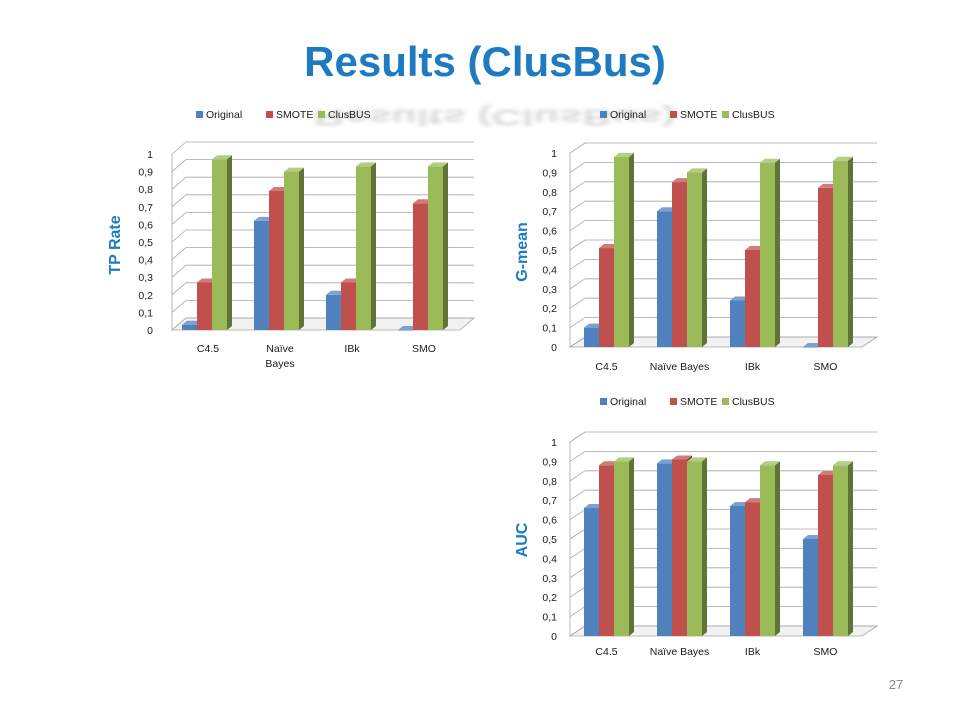 This screenshot has width=960, height=720. What do you see at coordinates (680, 652) in the screenshot?
I see `x-category-label: Naïve Bayes` at bounding box center [680, 652].